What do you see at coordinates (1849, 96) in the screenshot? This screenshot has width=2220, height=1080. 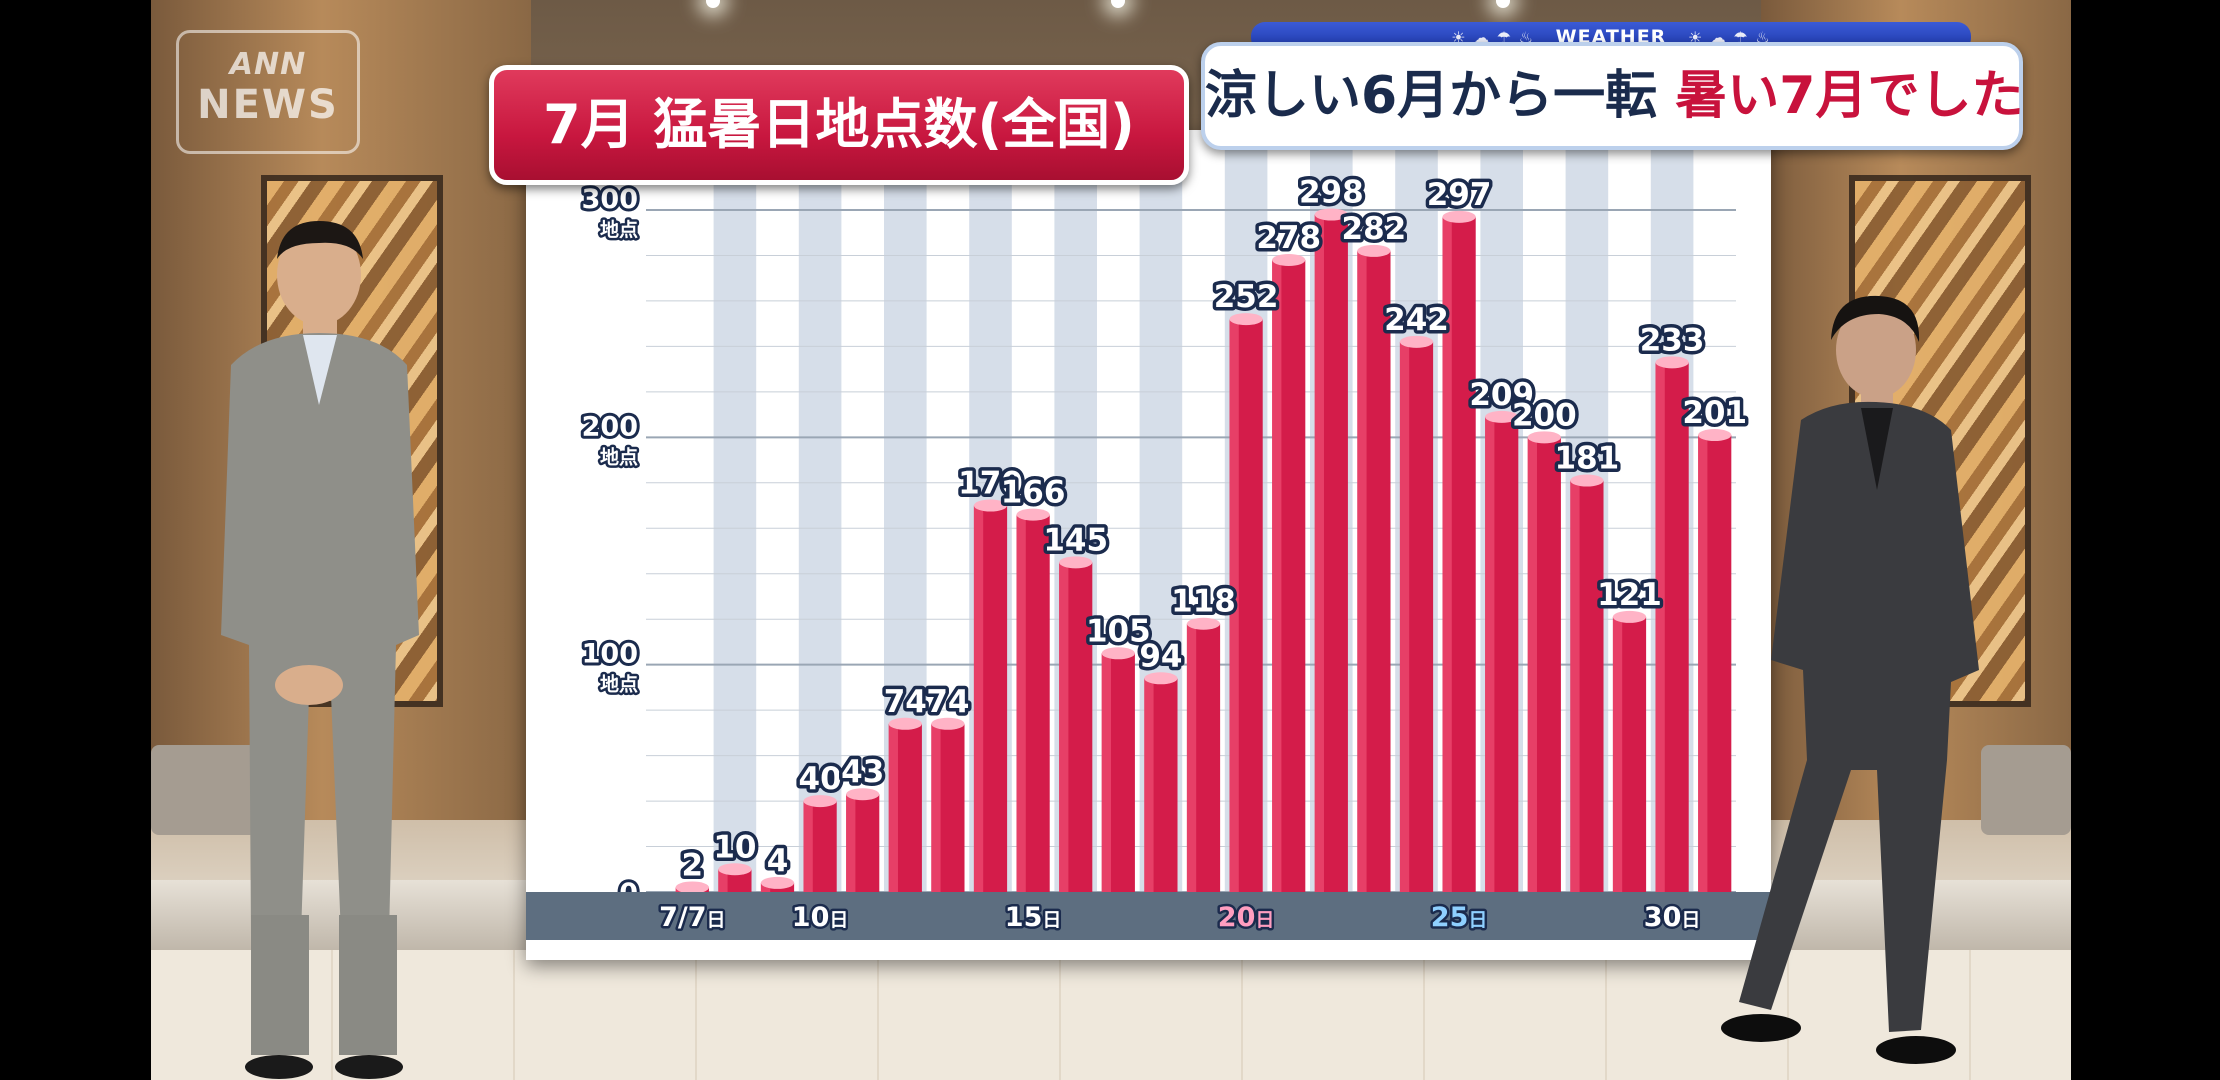 I see `headline-part2: 暑い7月でした` at bounding box center [1849, 96].